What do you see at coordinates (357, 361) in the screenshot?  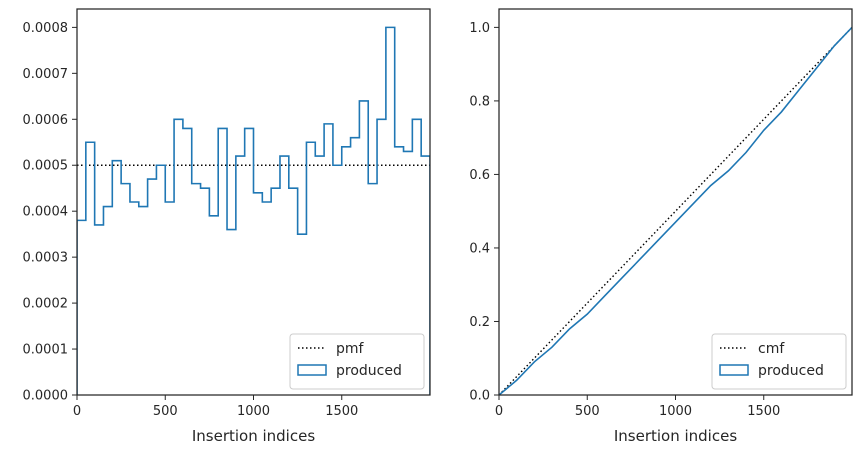 I see `legend: pmf produced` at bounding box center [357, 361].